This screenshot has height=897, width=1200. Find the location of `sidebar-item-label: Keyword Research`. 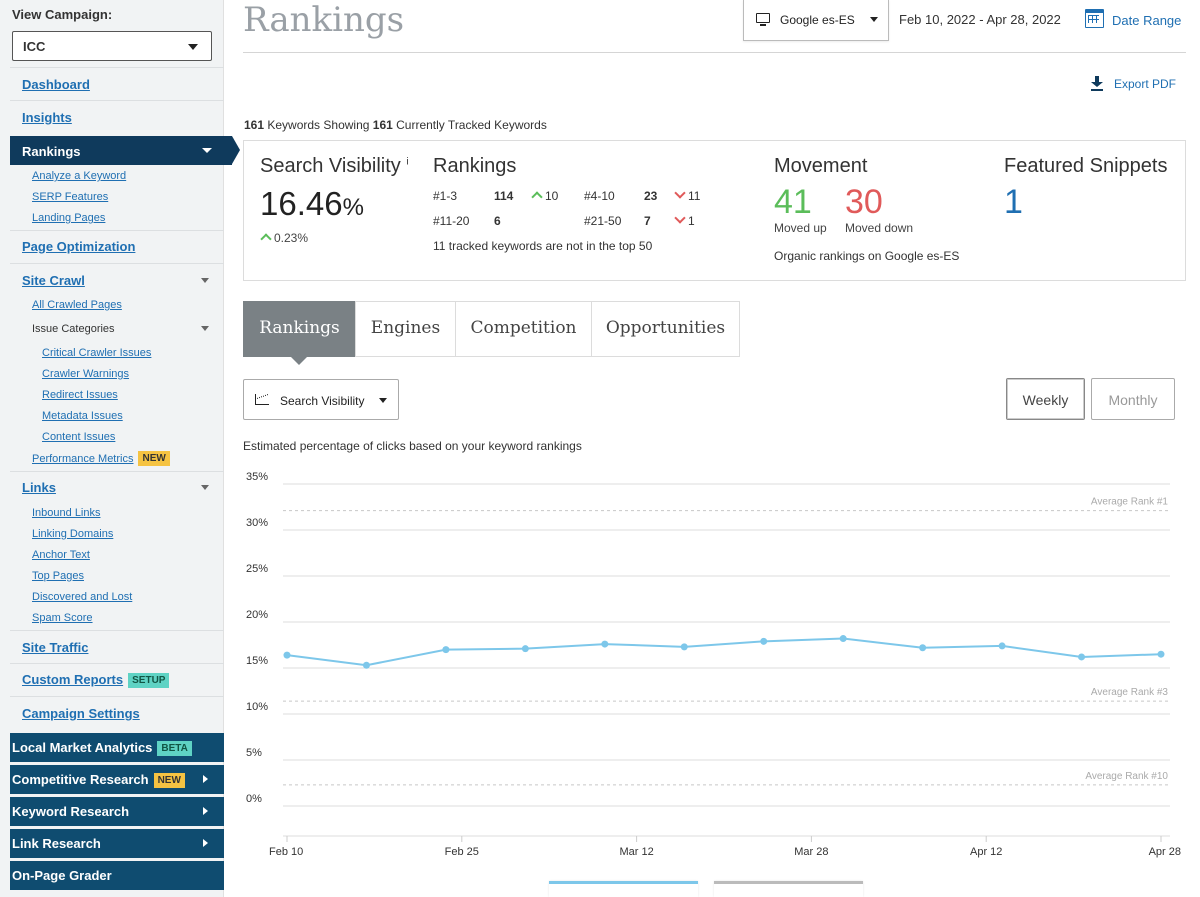

sidebar-item-label: Keyword Research is located at coordinates (71, 811).